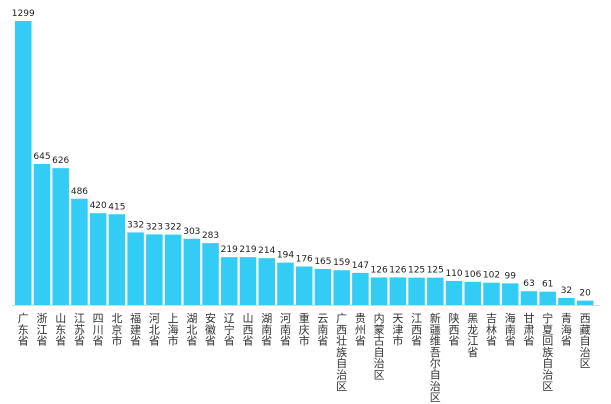 Image resolution: width=611 pixels, height=404 pixels. I want to click on category-label-2: 山东省, so click(60, 330).